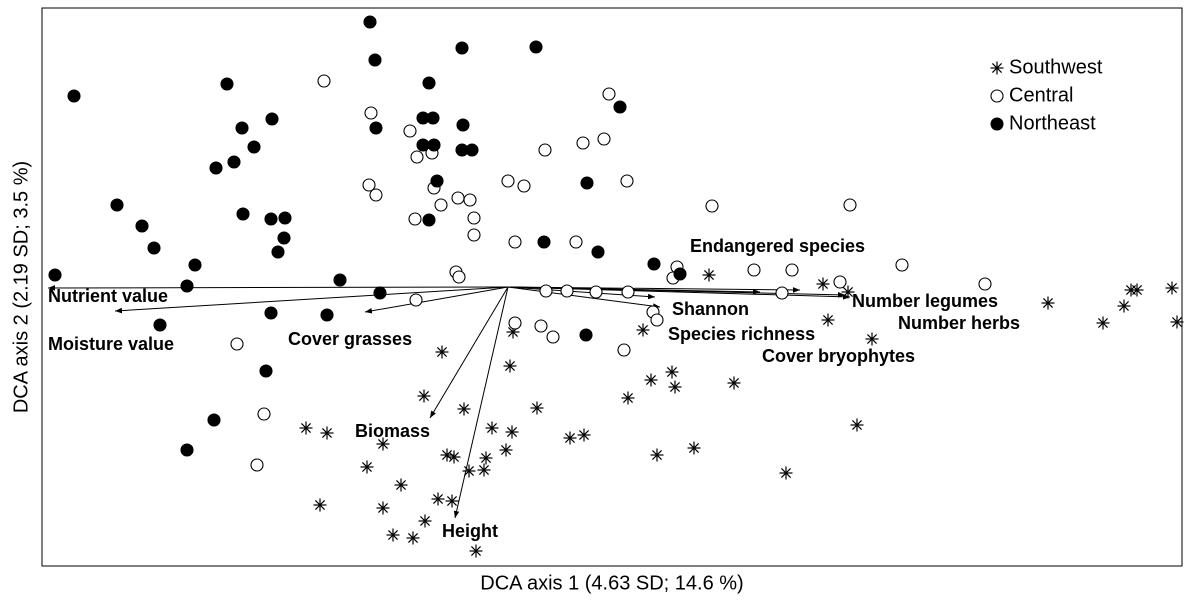  What do you see at coordinates (925, 301) in the screenshot?
I see `arrow-label: Number legumes` at bounding box center [925, 301].